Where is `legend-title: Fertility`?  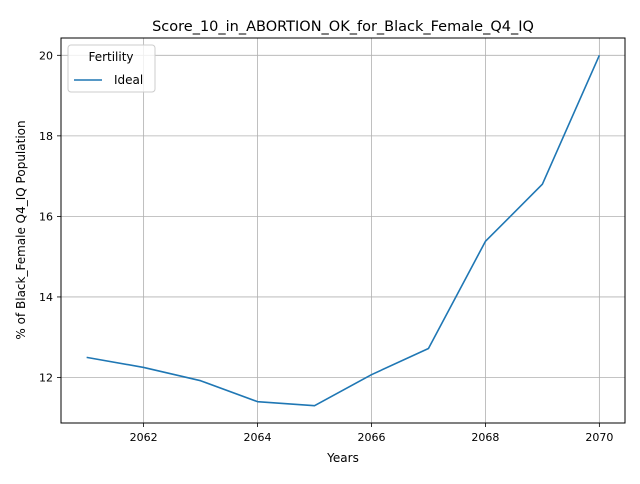
legend-title: Fertility is located at coordinates (110, 57).